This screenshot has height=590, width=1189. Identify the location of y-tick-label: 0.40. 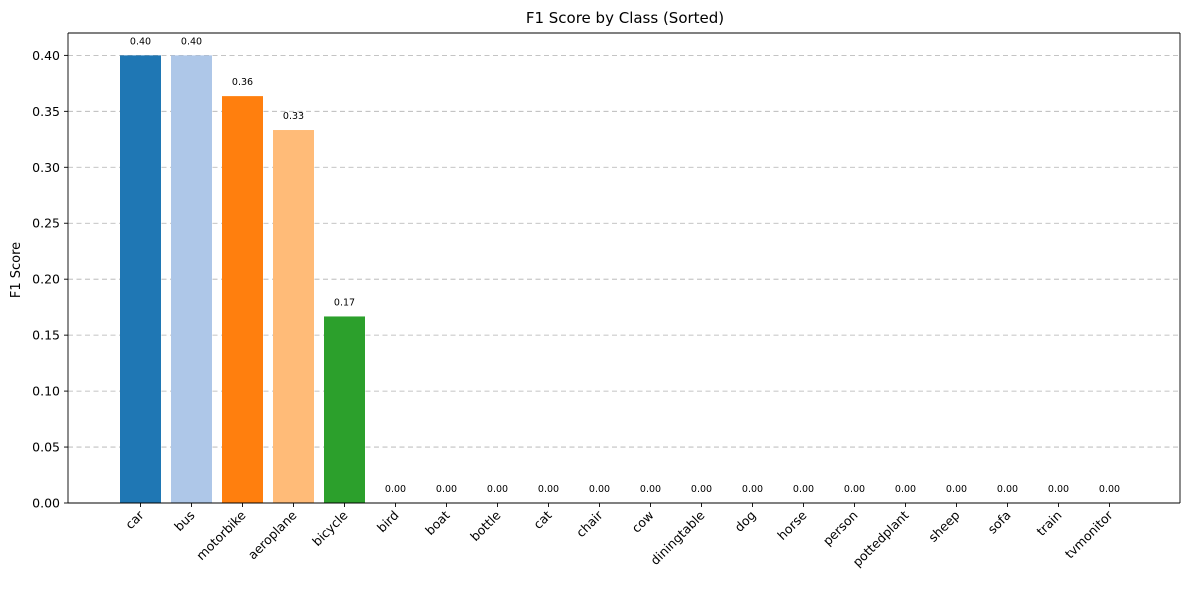
(46, 55).